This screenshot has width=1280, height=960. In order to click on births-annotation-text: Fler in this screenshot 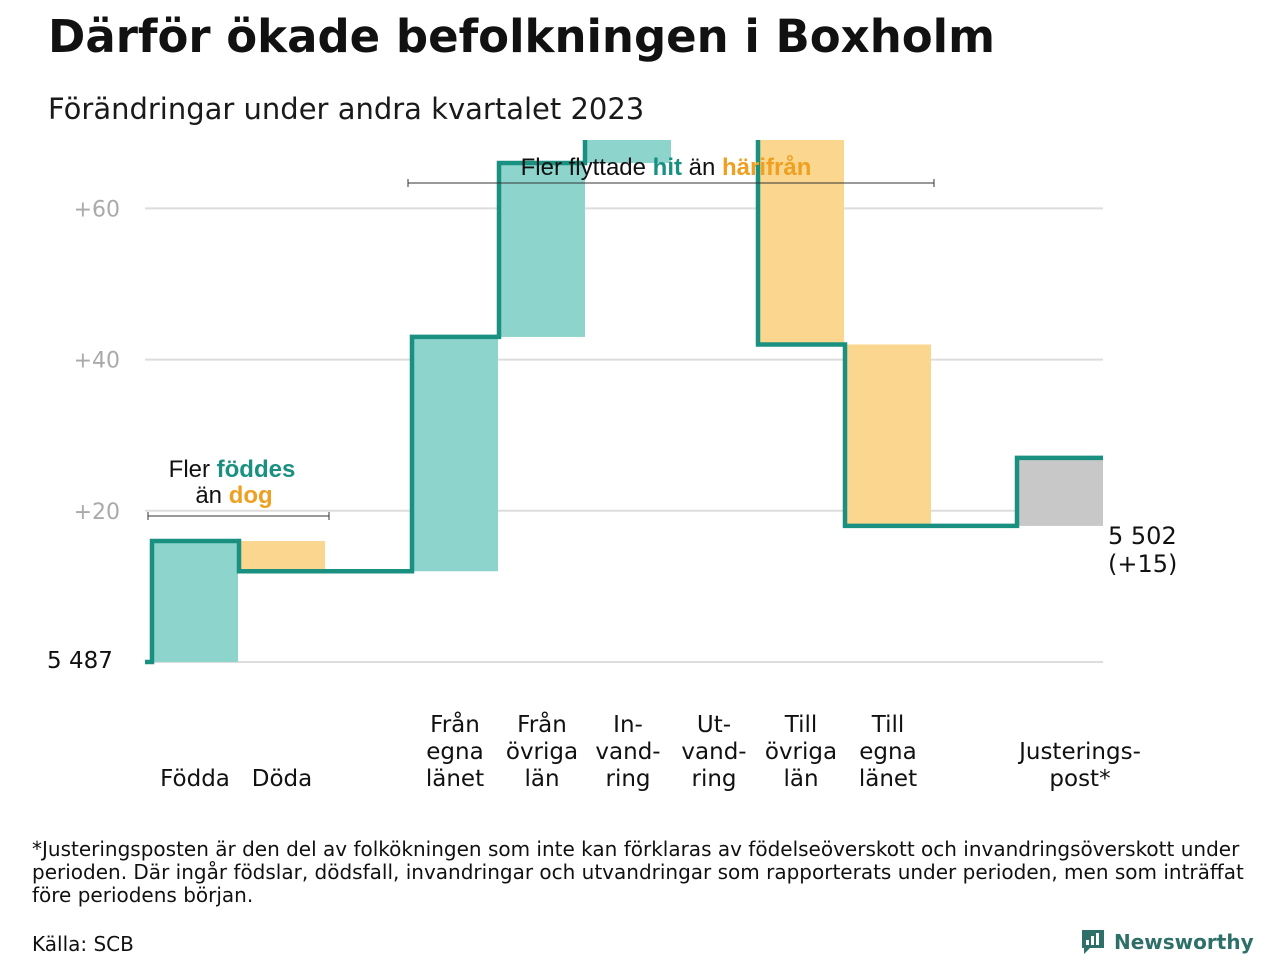, I will do `click(193, 469)`.